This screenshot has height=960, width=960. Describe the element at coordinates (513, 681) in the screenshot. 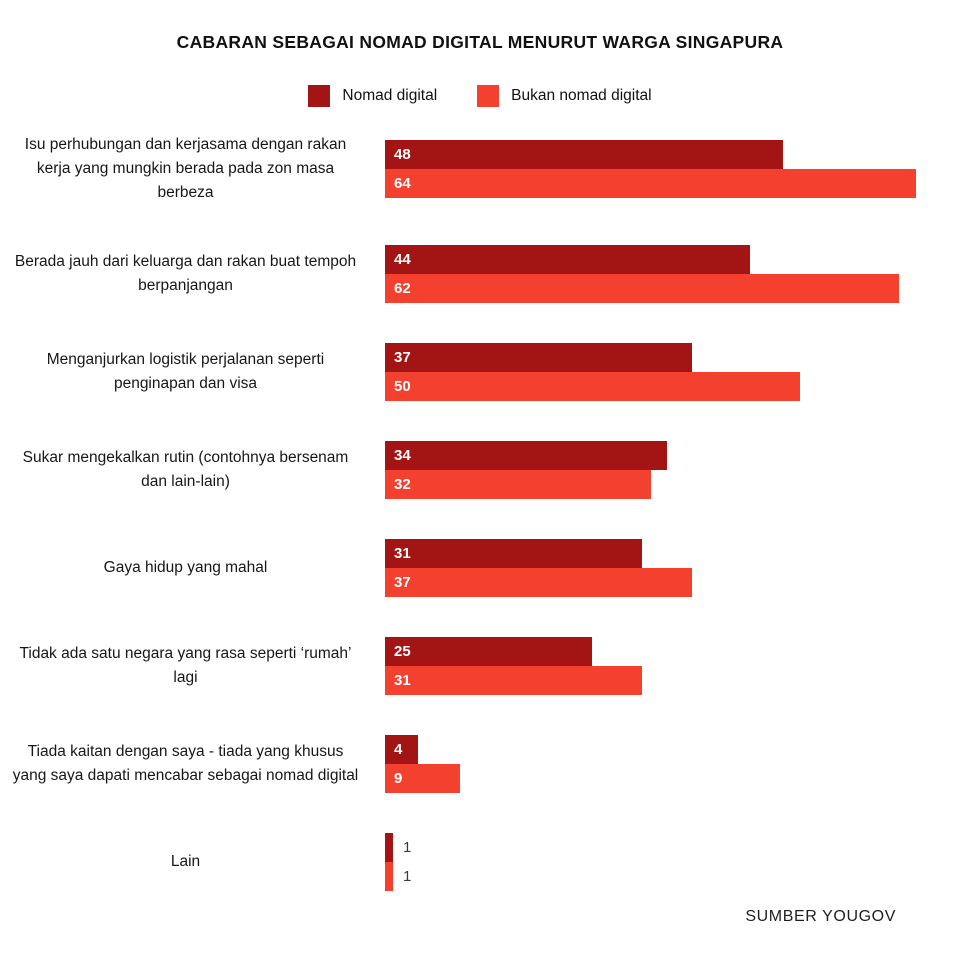

I see `bar-bukan-nomad-digital: 31` at that location.